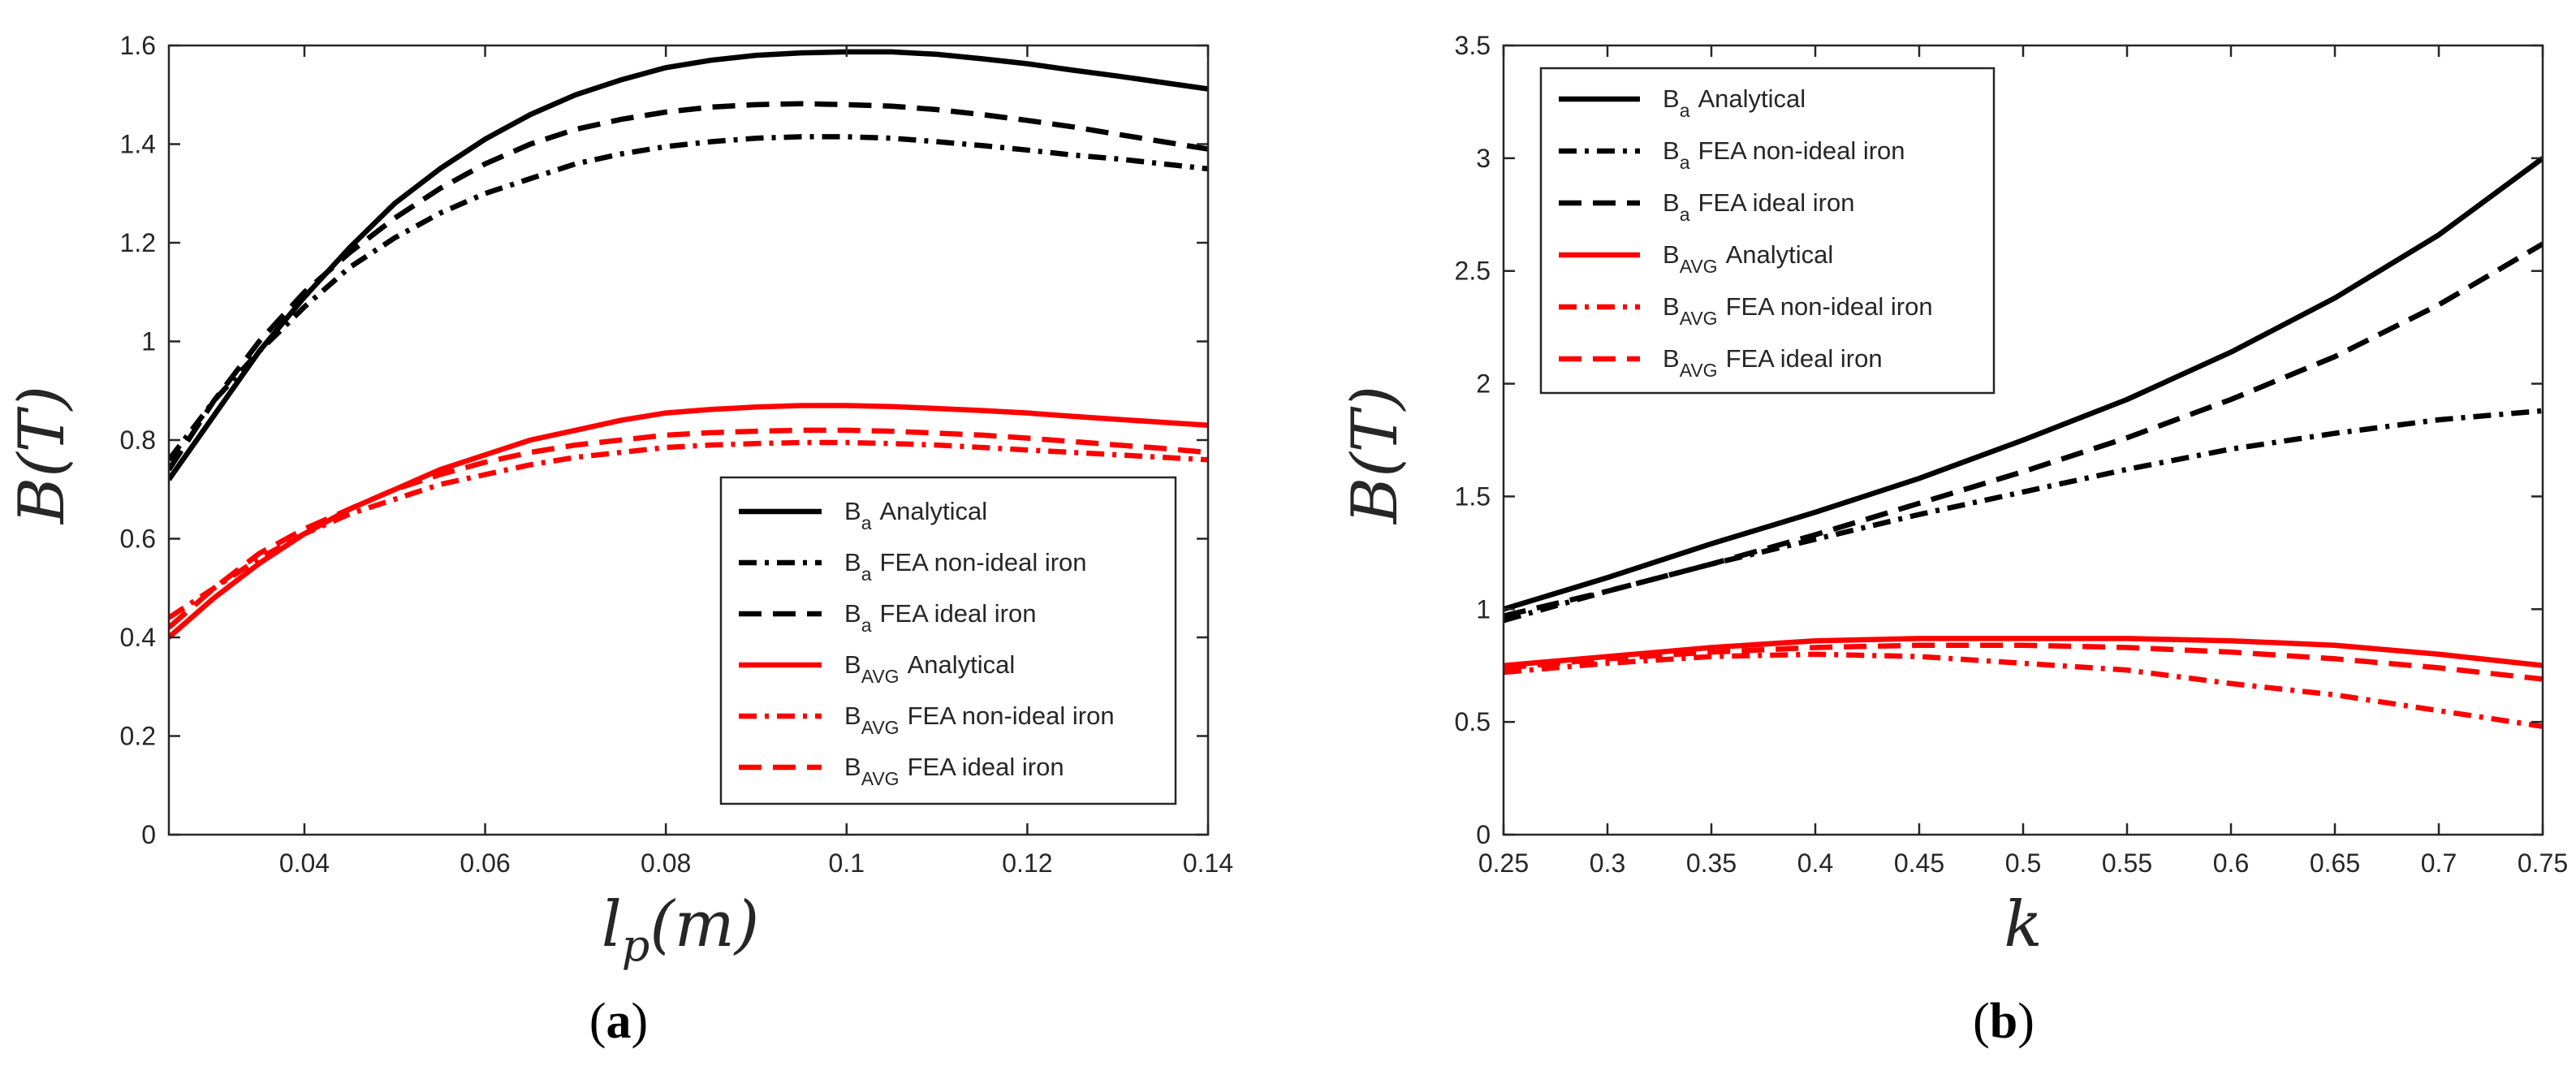 This screenshot has height=1075, width=2576. I want to click on y-tick-label: 1.5, so click(1473, 496).